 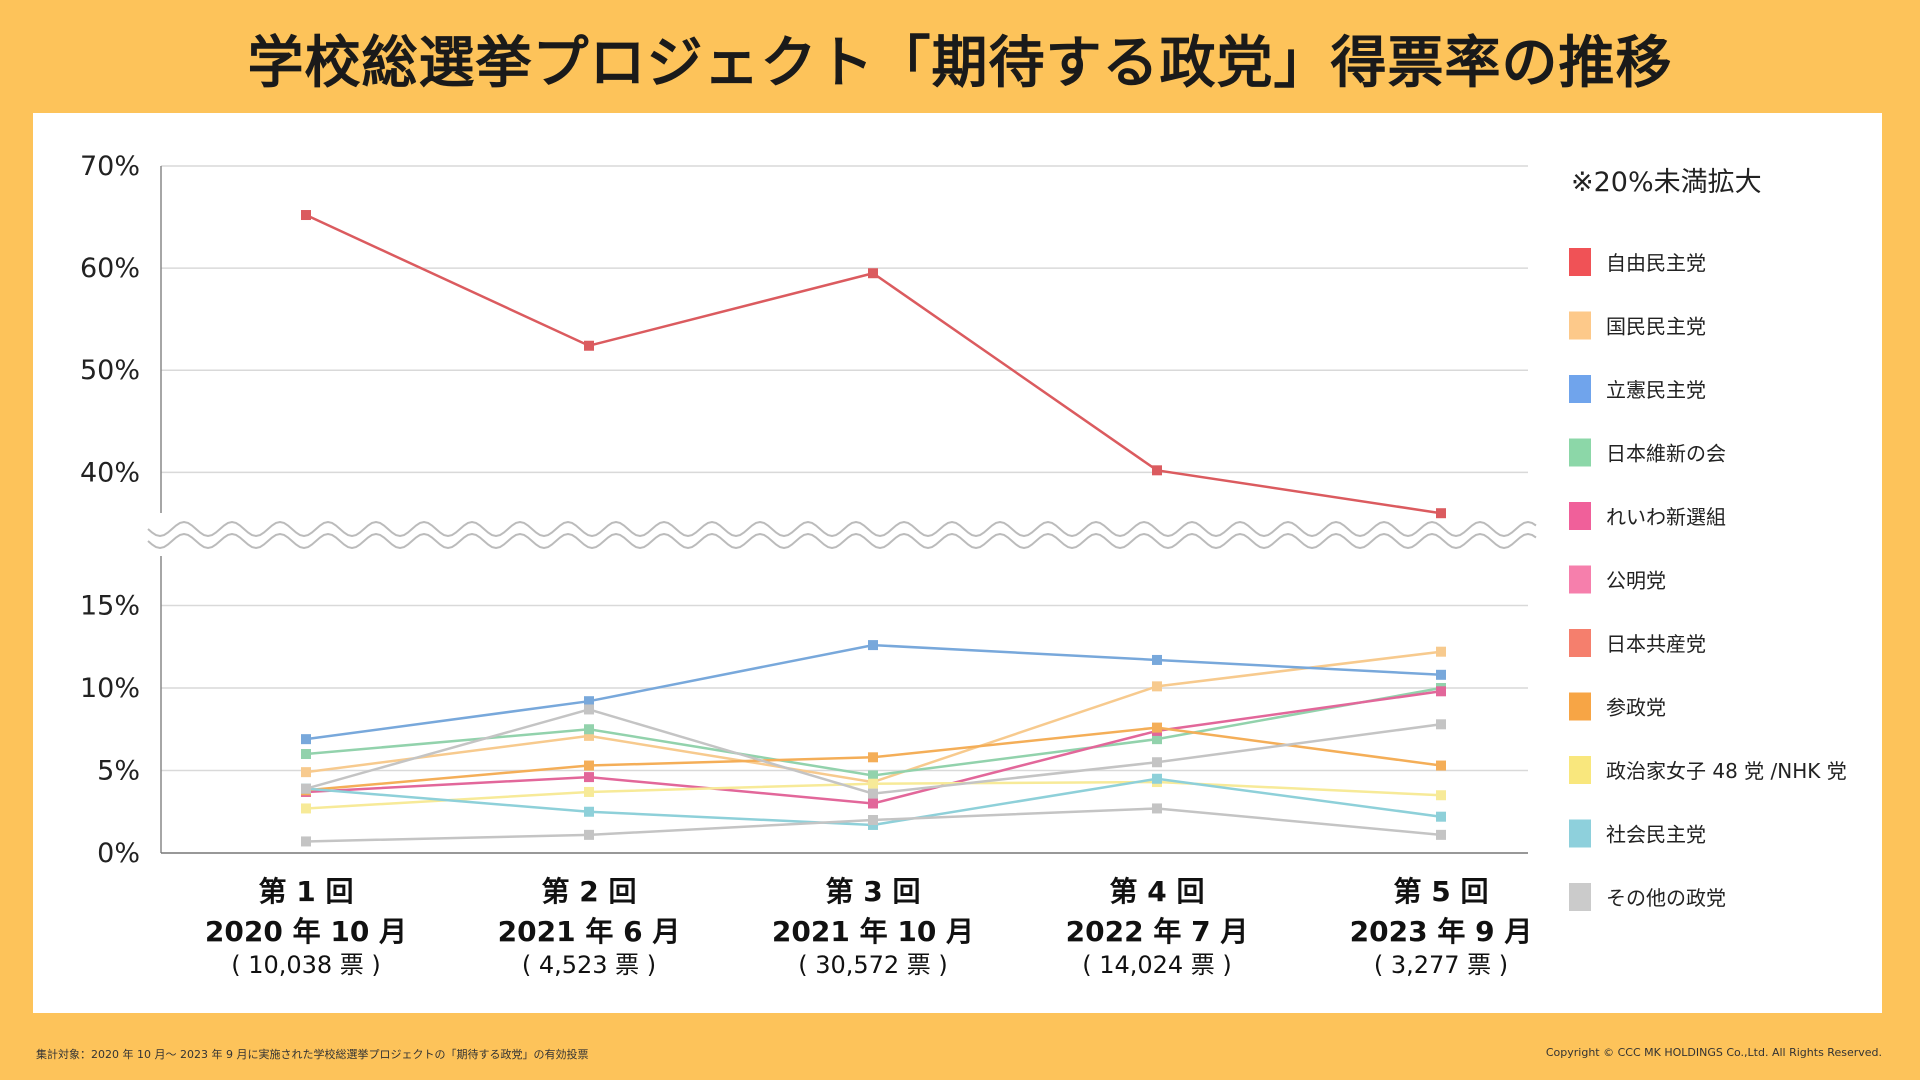 I want to click on x-label-votes: ( 10,038 票 ), so click(x=306, y=965).